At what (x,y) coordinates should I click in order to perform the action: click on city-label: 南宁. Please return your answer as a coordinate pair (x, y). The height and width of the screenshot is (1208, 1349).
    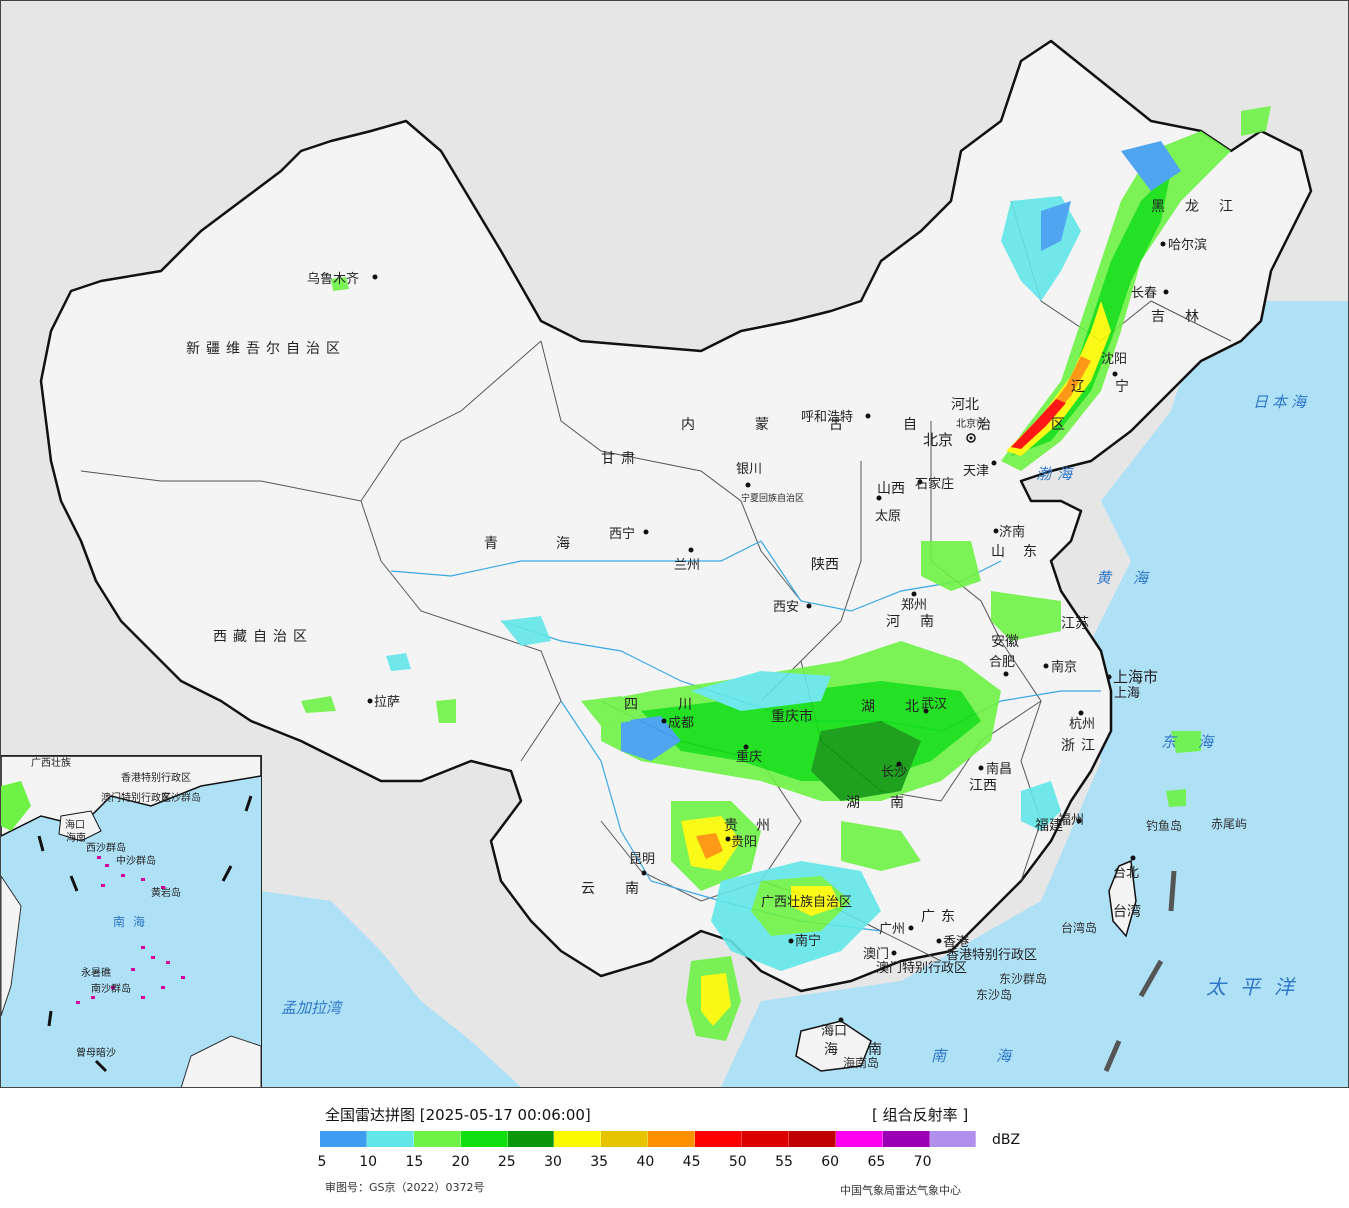
    Looking at the image, I should click on (808, 941).